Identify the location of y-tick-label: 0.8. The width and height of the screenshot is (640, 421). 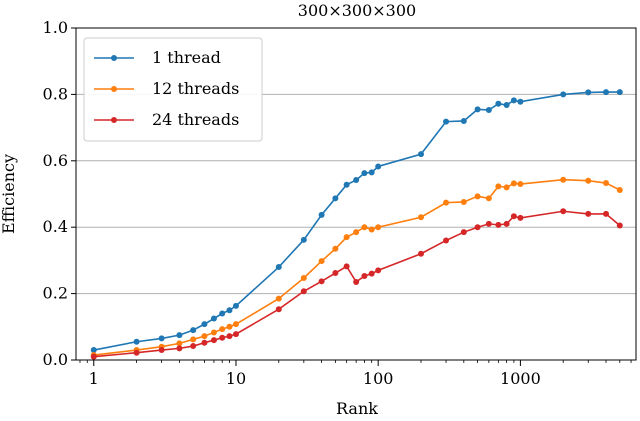
(55, 93).